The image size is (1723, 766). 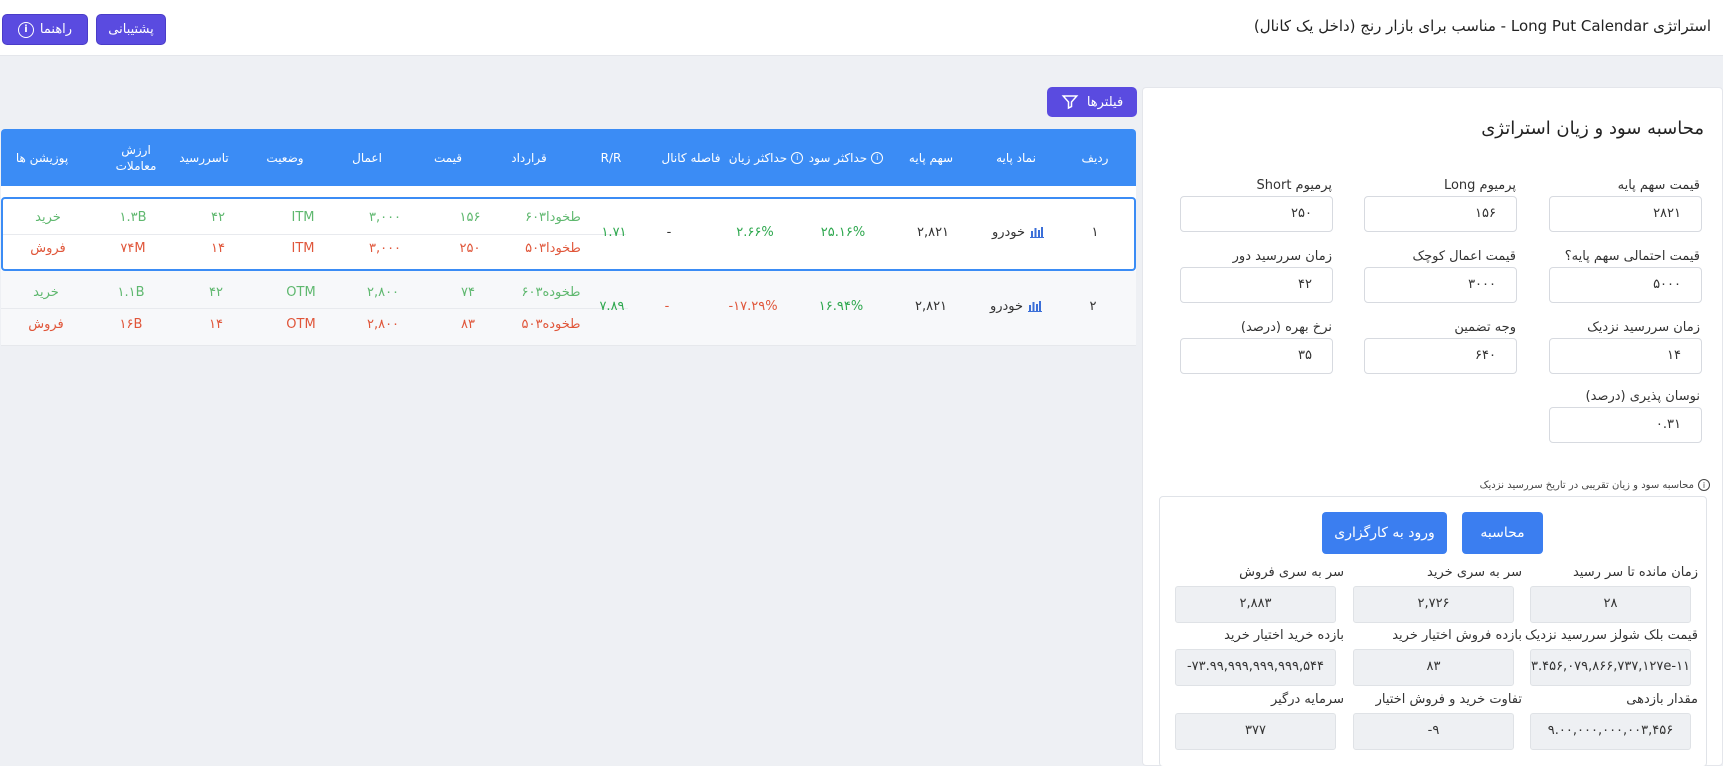 What do you see at coordinates (1255, 604) in the screenshot?
I see `be-sell-value: ۲,۸۸۳` at bounding box center [1255, 604].